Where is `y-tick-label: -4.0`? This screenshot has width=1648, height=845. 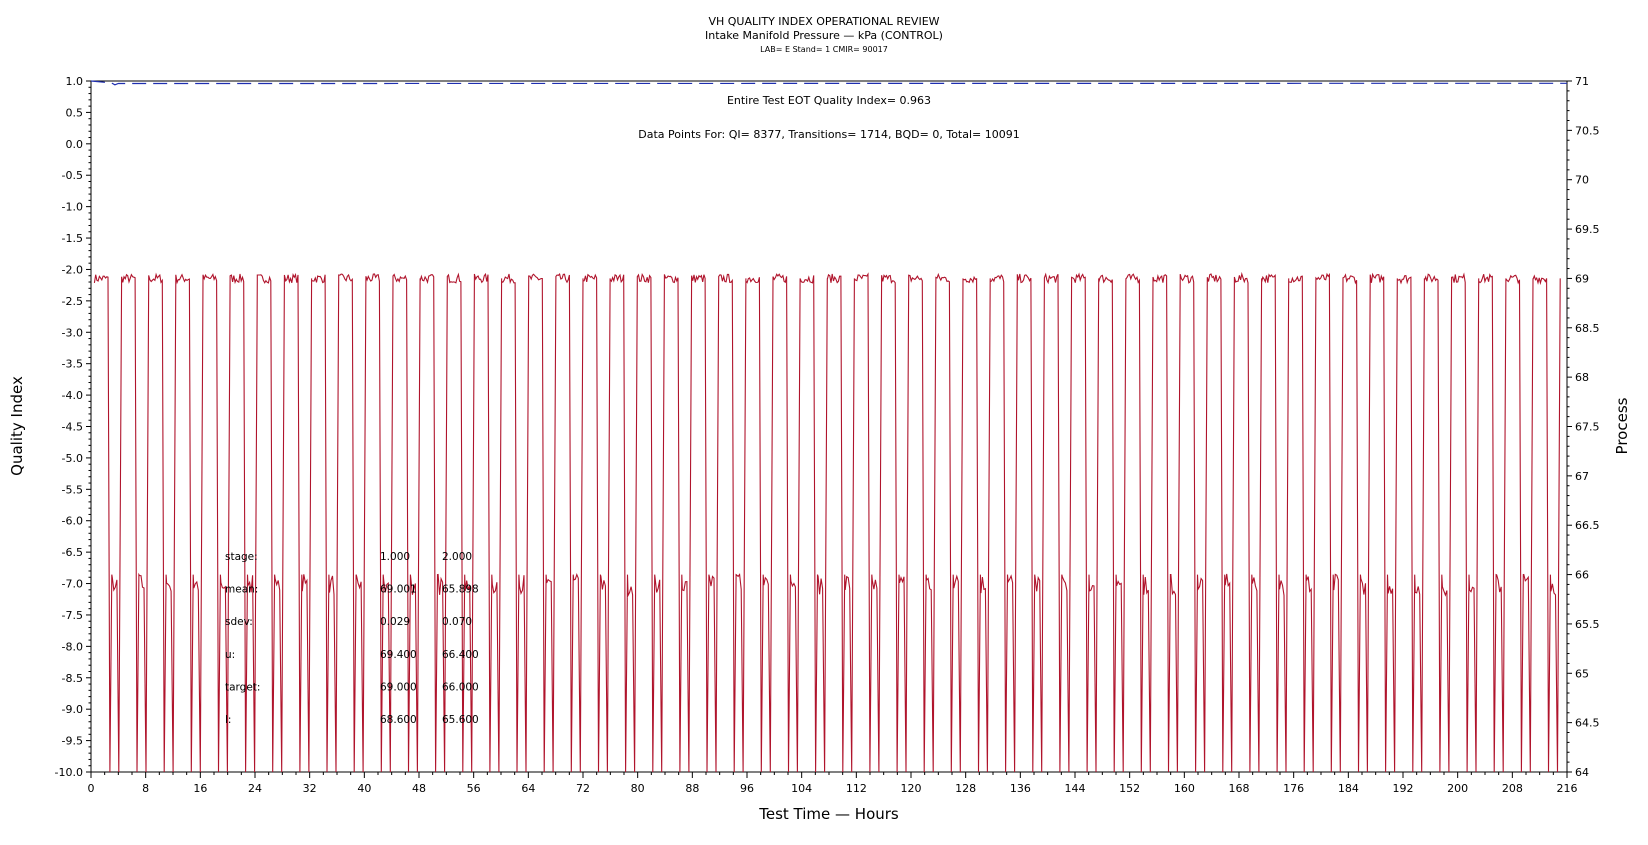 y-tick-label: -4.0 is located at coordinates (72, 395).